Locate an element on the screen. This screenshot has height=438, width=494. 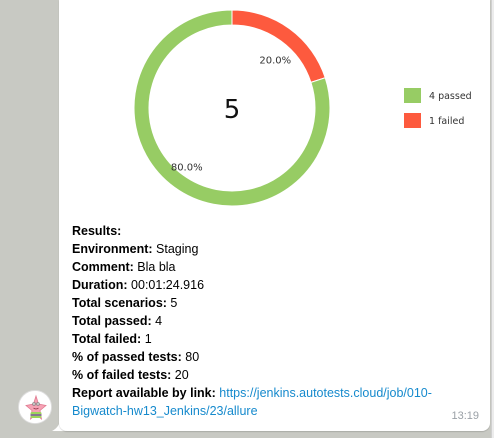
total-failed-line: Total failed: 1 is located at coordinates (112, 339).